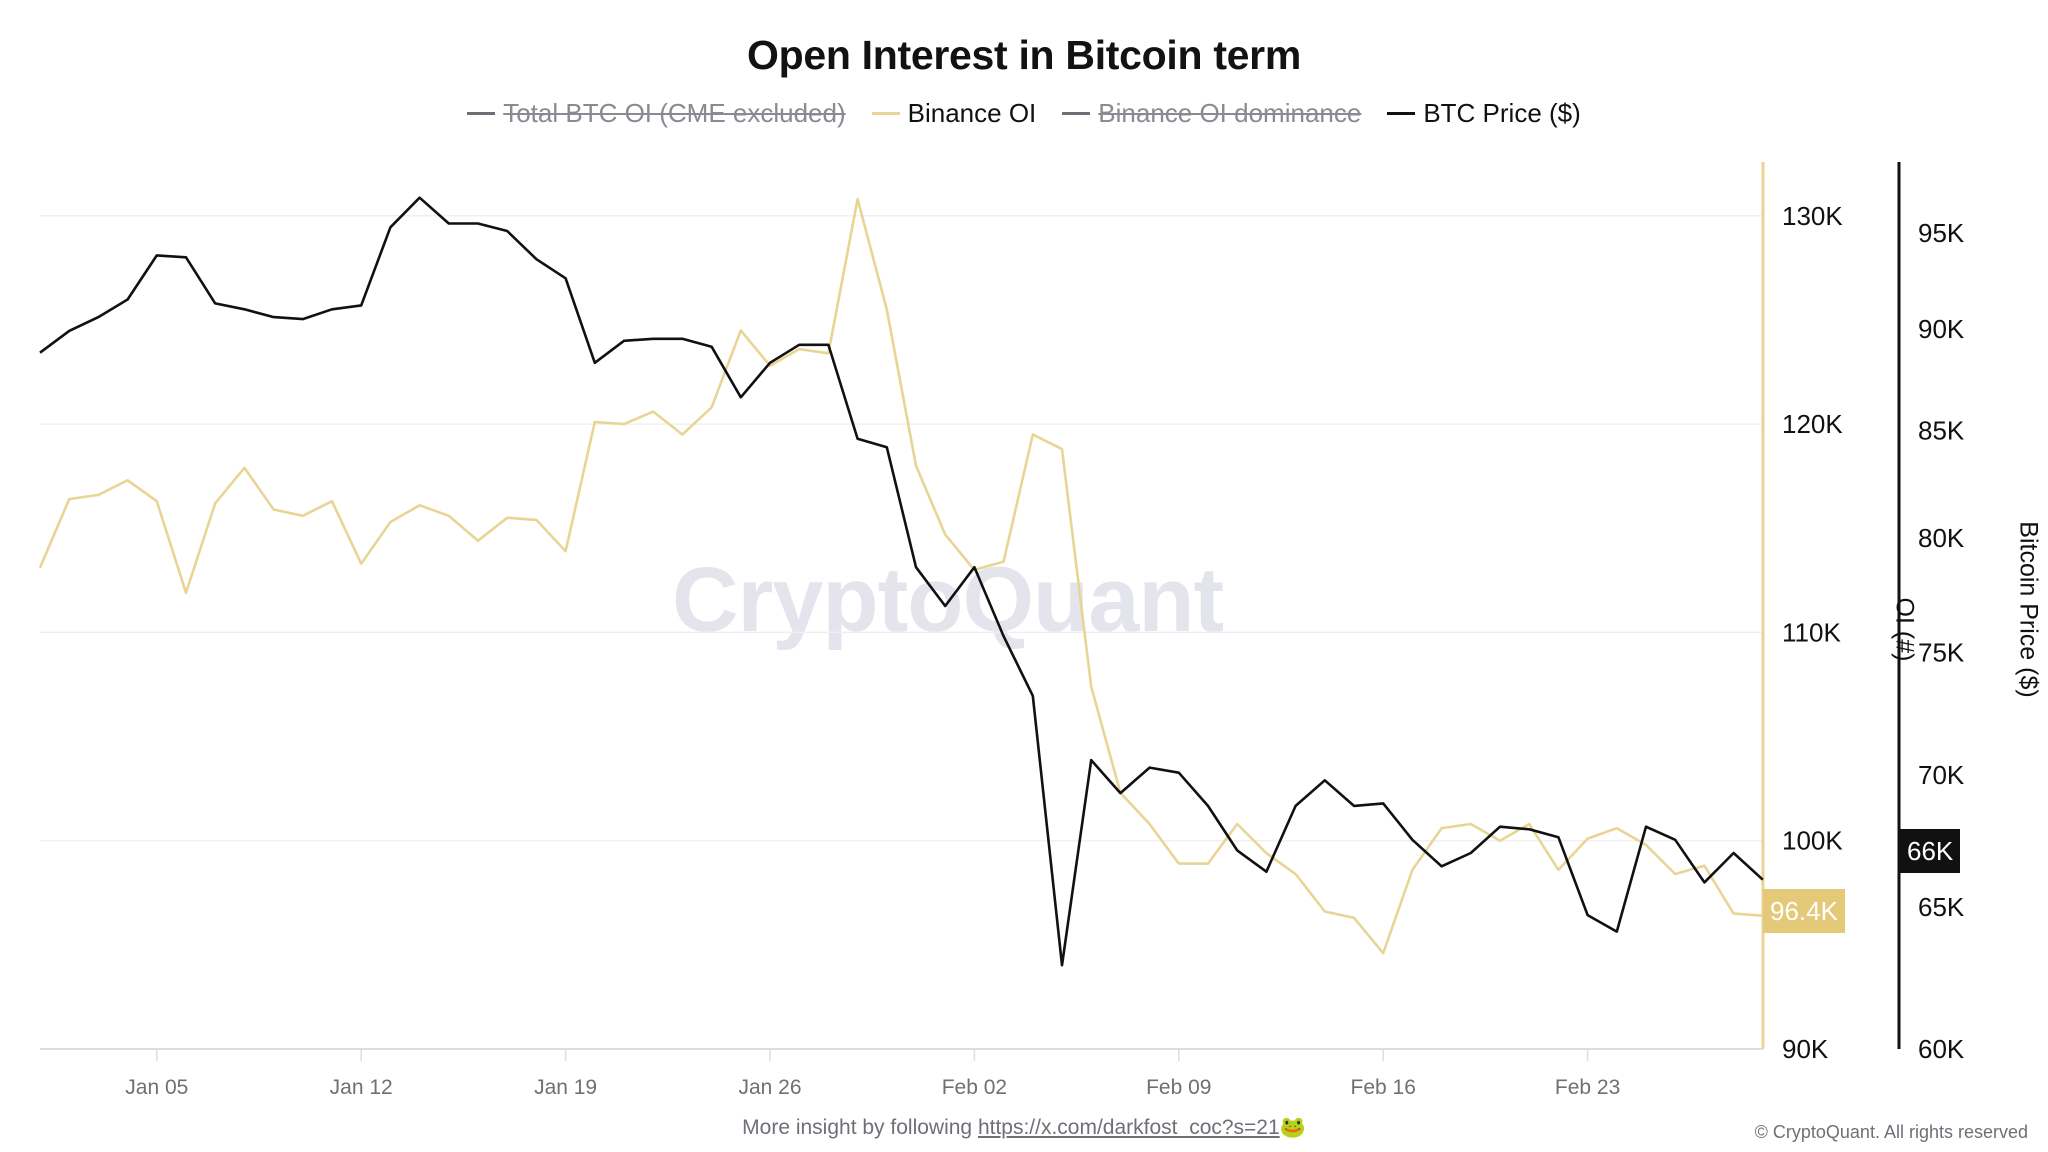  I want to click on y-axis-left: 130K 120K 110K 100K 90K, so click(1812, 632).